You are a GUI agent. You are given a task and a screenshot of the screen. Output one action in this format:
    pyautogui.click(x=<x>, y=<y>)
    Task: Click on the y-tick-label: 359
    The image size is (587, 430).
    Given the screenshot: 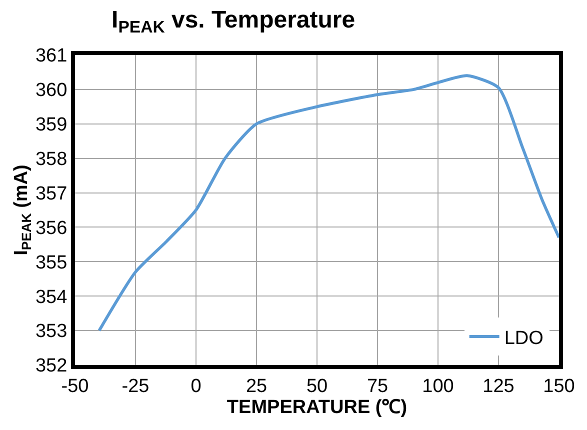 What is the action you would take?
    pyautogui.click(x=51, y=125)
    